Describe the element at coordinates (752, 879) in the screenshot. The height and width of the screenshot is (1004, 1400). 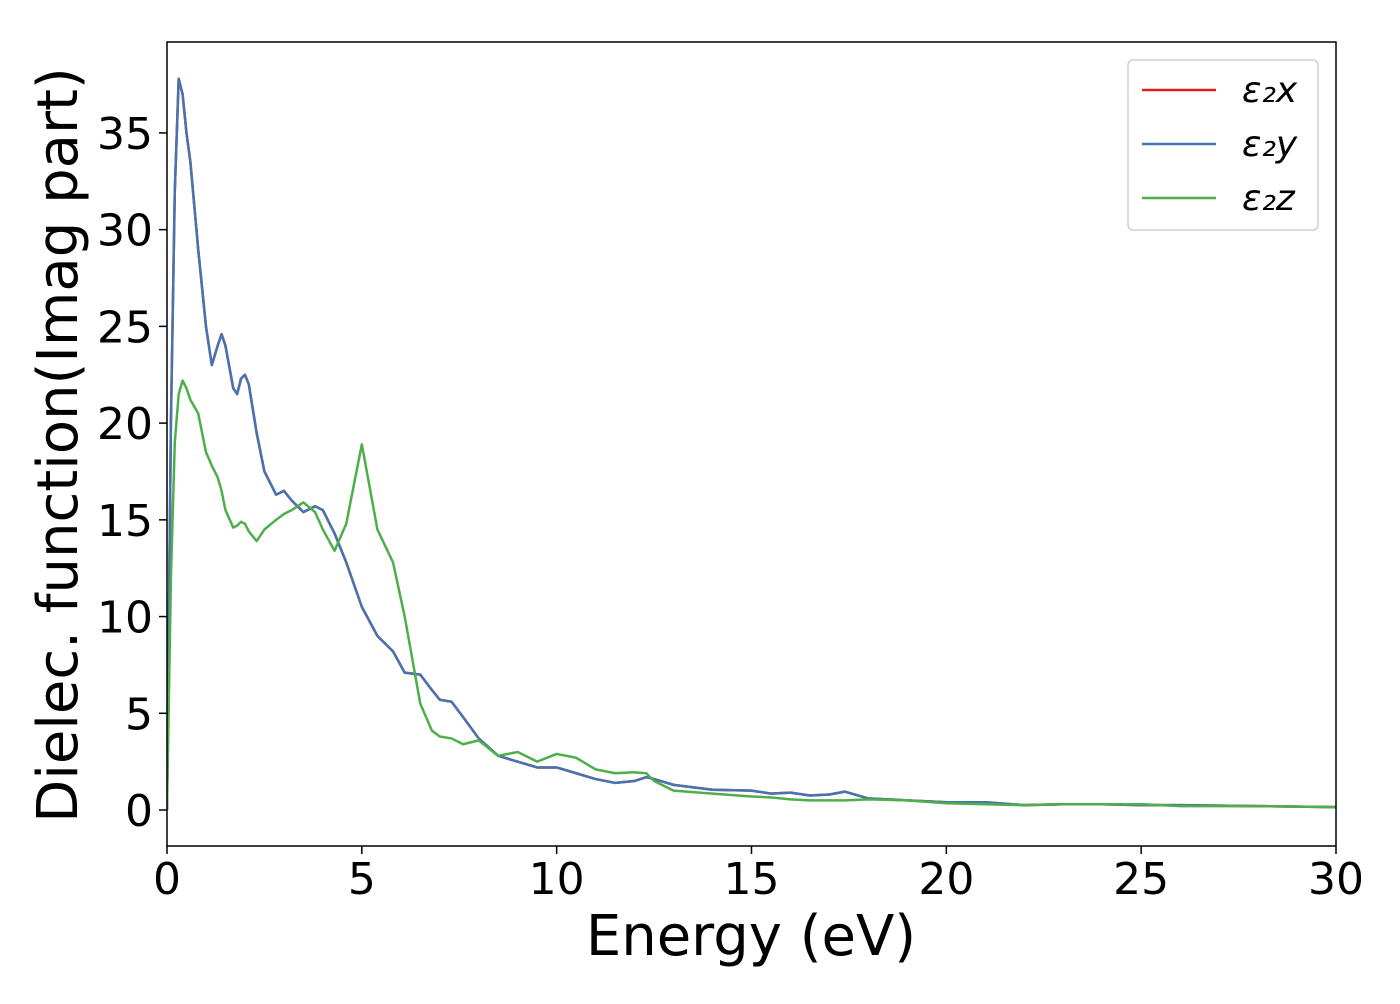
I see `x-tick-label: 15` at that location.